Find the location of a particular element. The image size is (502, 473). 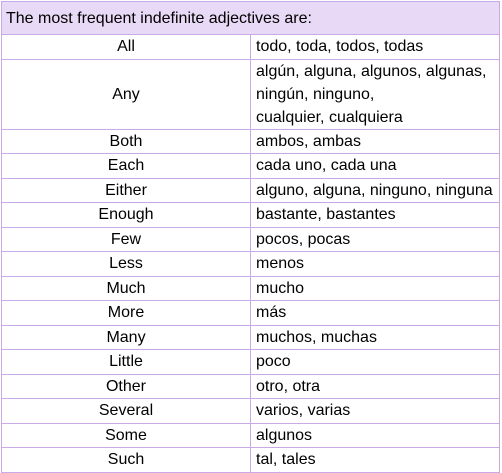

table-row: Less menos is located at coordinates (250, 264).